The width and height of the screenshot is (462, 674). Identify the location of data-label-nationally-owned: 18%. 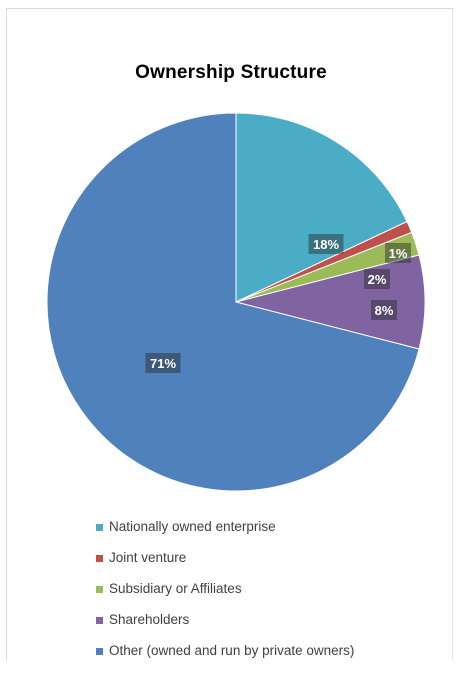
(326, 244).